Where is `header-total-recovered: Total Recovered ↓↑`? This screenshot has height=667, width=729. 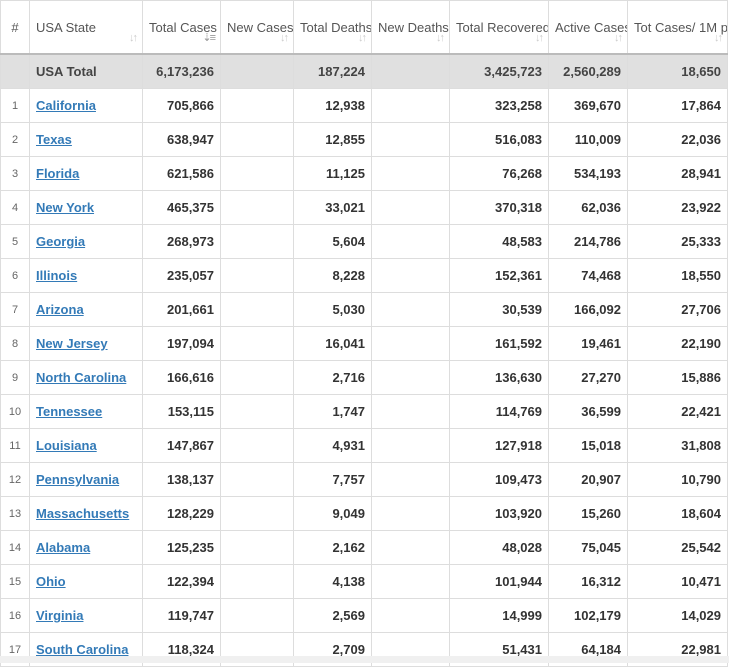 header-total-recovered: Total Recovered ↓↑ is located at coordinates (499, 27).